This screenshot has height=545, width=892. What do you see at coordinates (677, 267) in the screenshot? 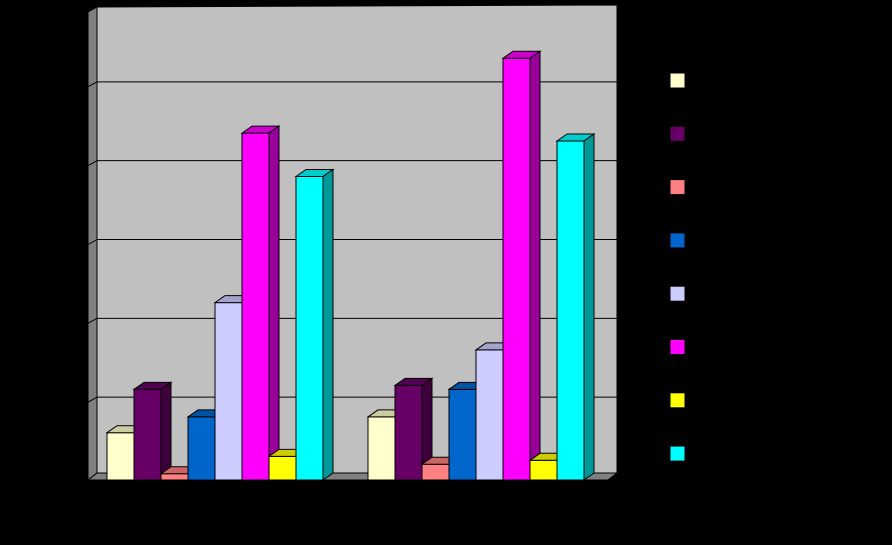
I see `legend` at bounding box center [677, 267].